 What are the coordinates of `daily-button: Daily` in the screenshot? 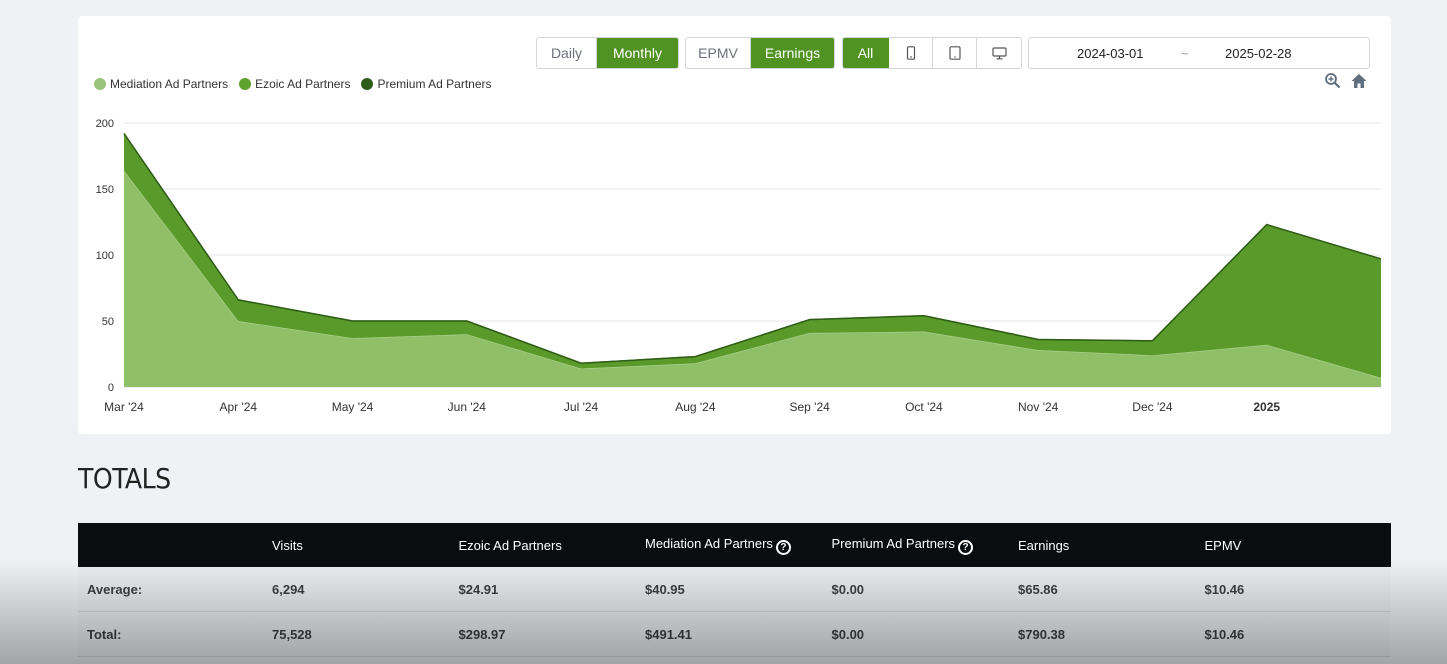 It's located at (567, 53).